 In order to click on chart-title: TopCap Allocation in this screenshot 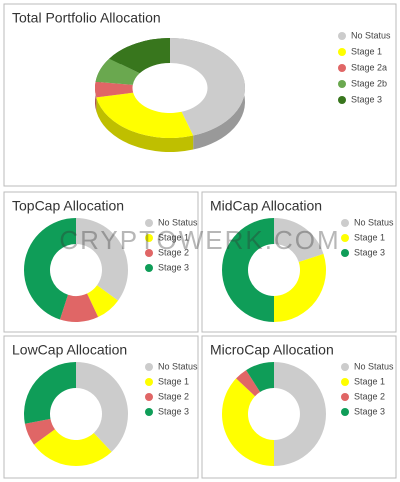, I will do `click(68, 206)`.